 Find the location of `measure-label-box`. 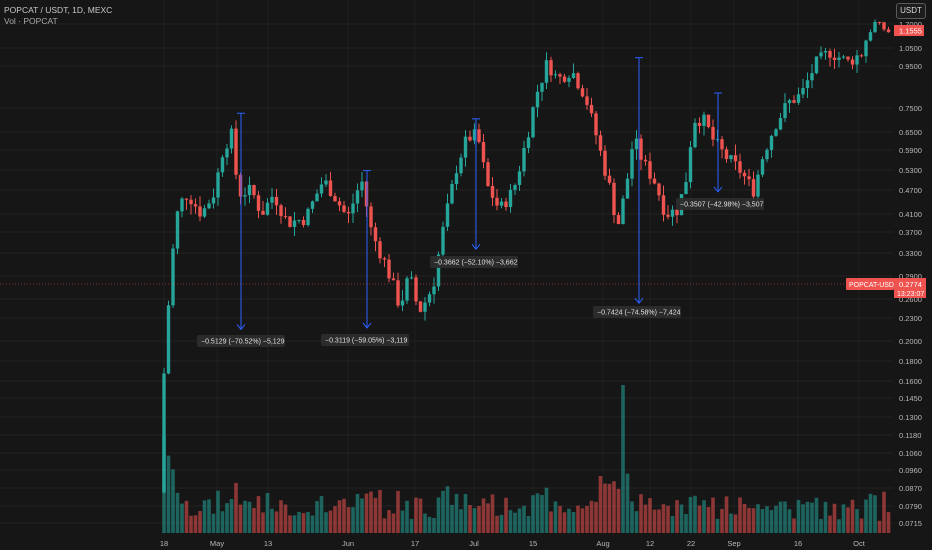

measure-label-box is located at coordinates (720, 204).